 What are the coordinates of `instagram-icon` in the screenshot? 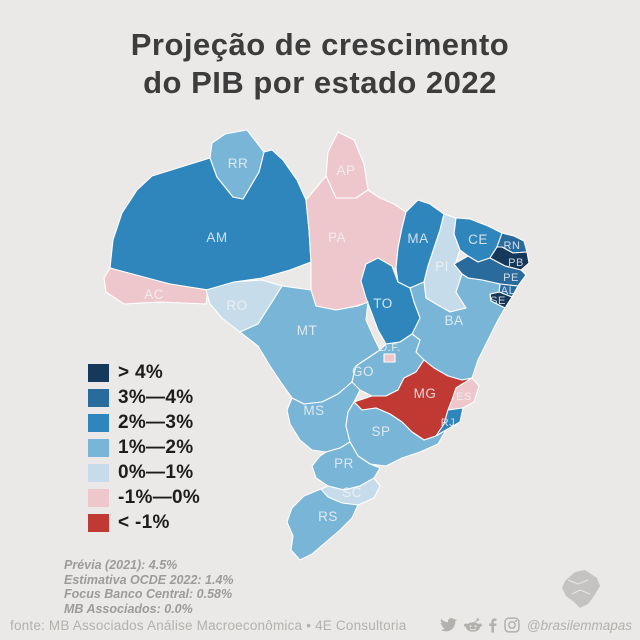 It's located at (512, 625).